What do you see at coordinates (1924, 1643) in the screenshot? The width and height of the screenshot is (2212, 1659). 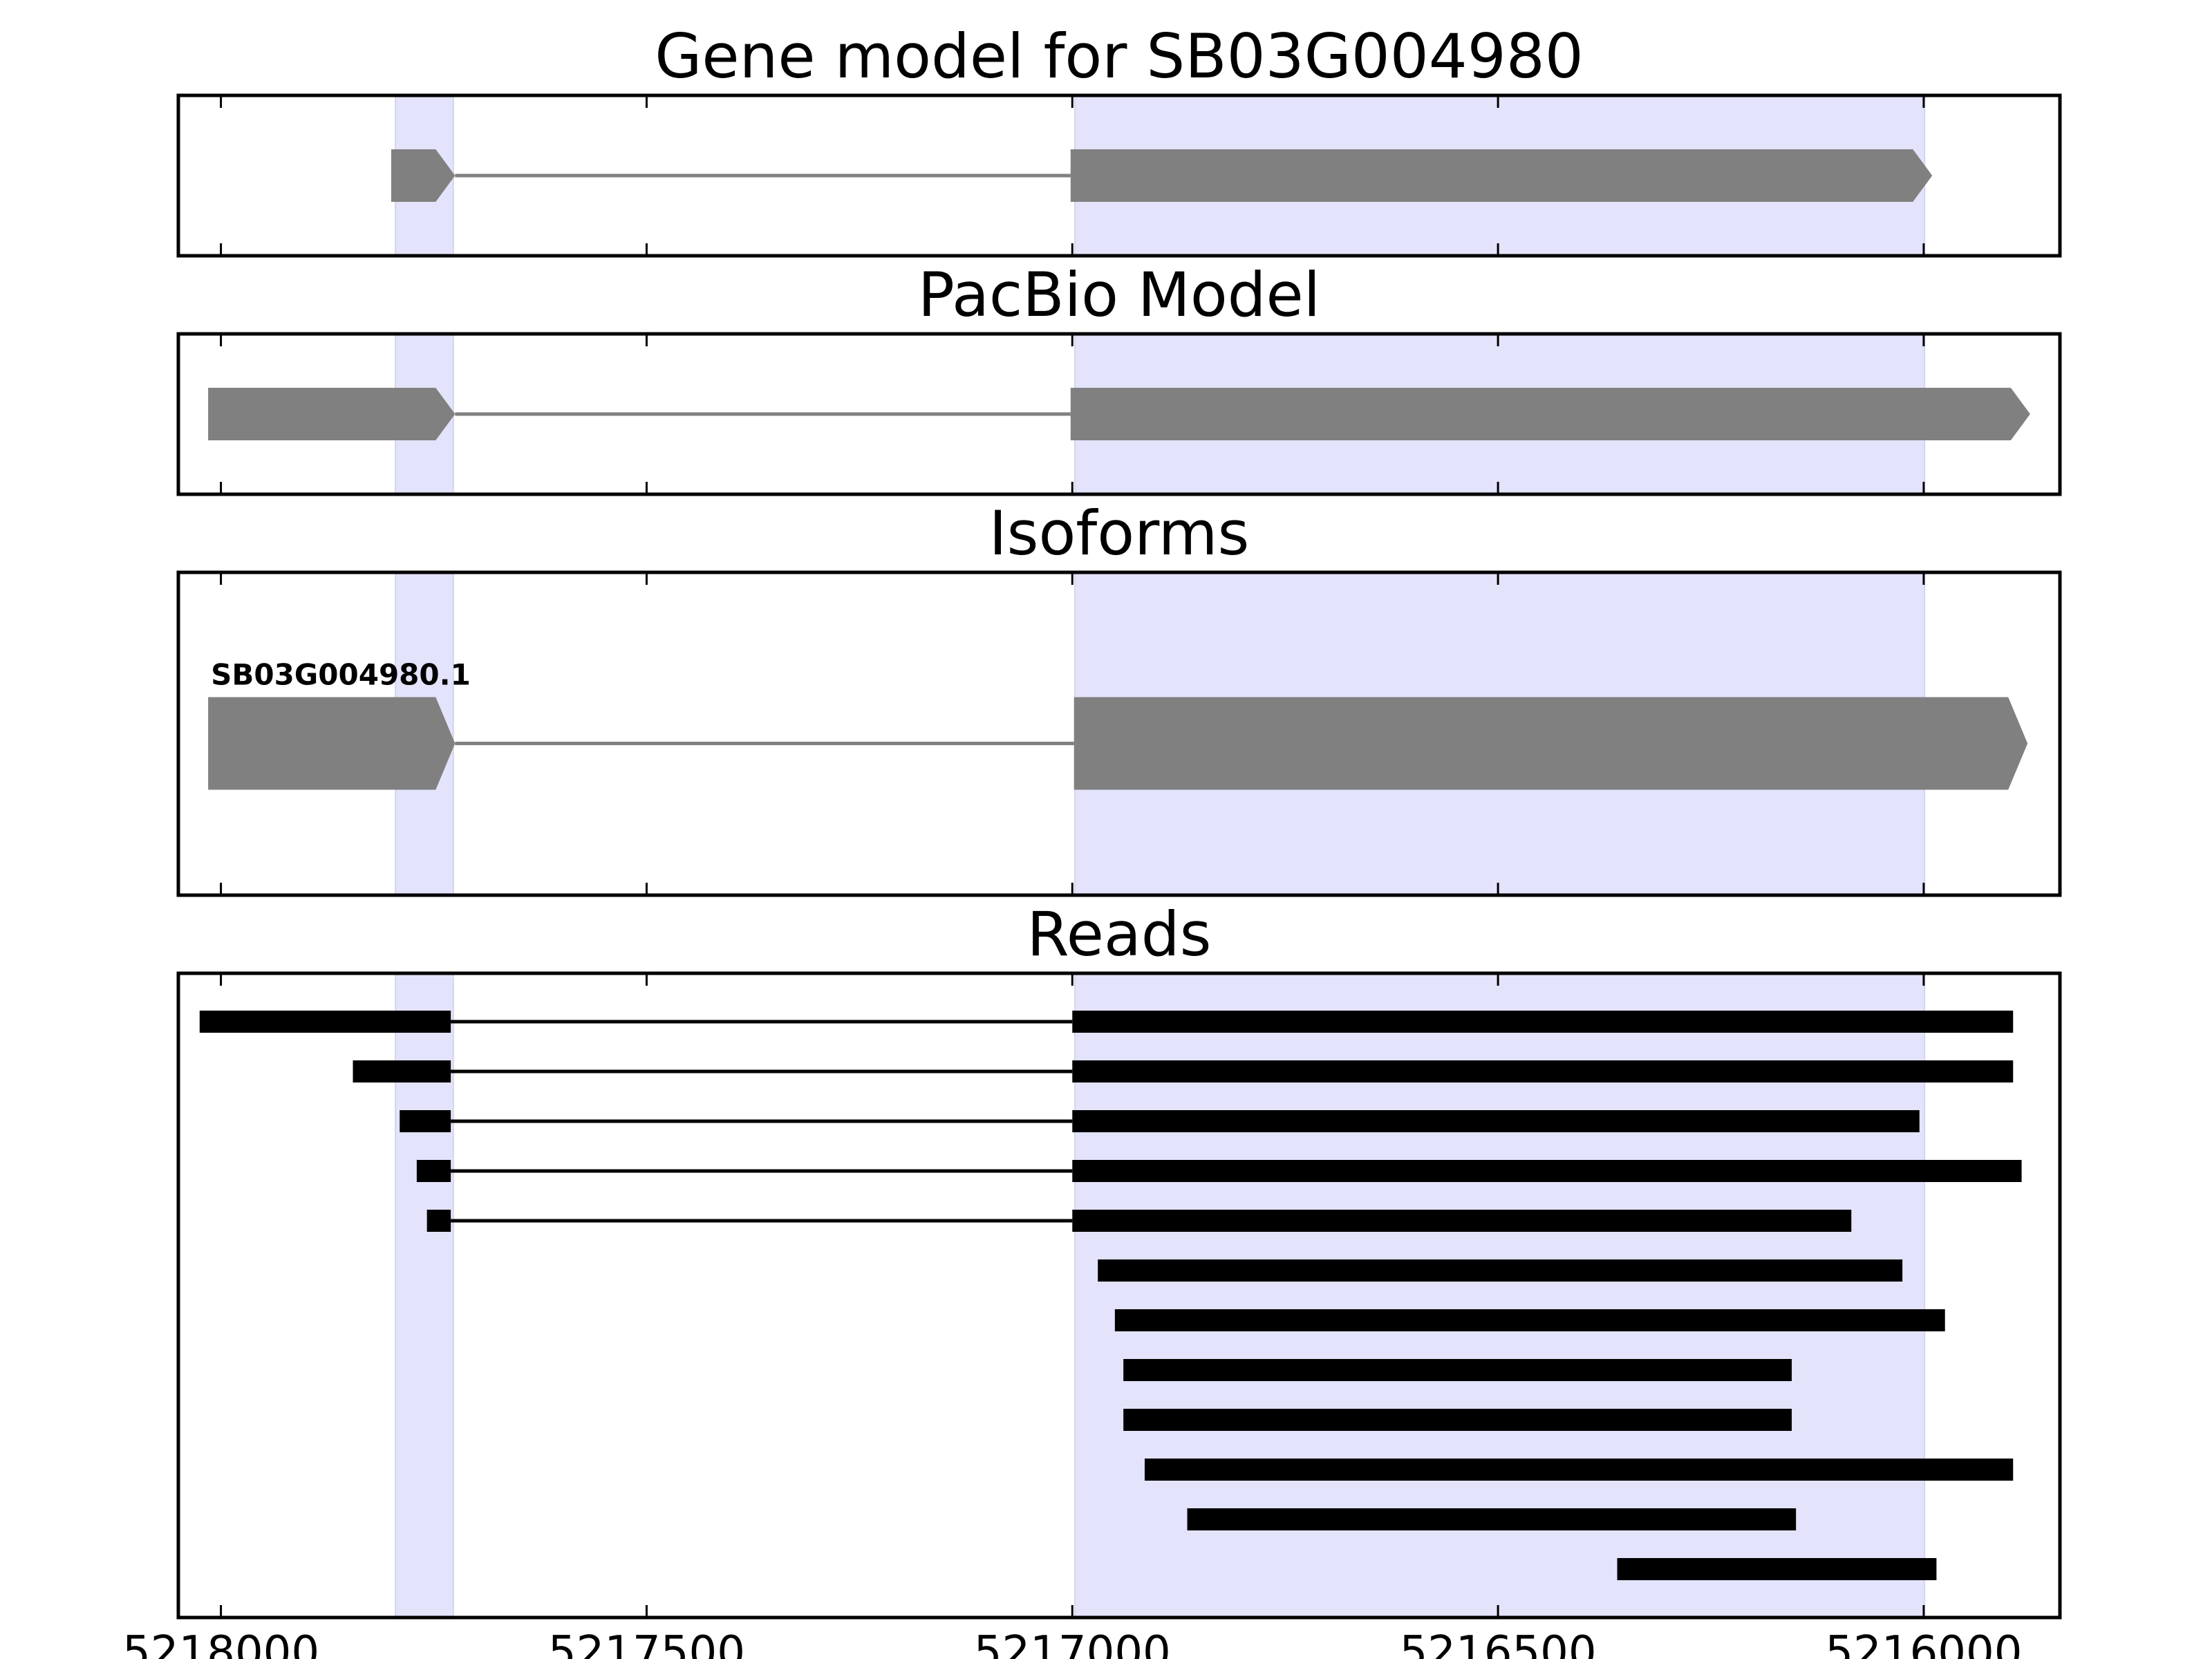 I see `x-tick-label: 5216000` at bounding box center [1924, 1643].